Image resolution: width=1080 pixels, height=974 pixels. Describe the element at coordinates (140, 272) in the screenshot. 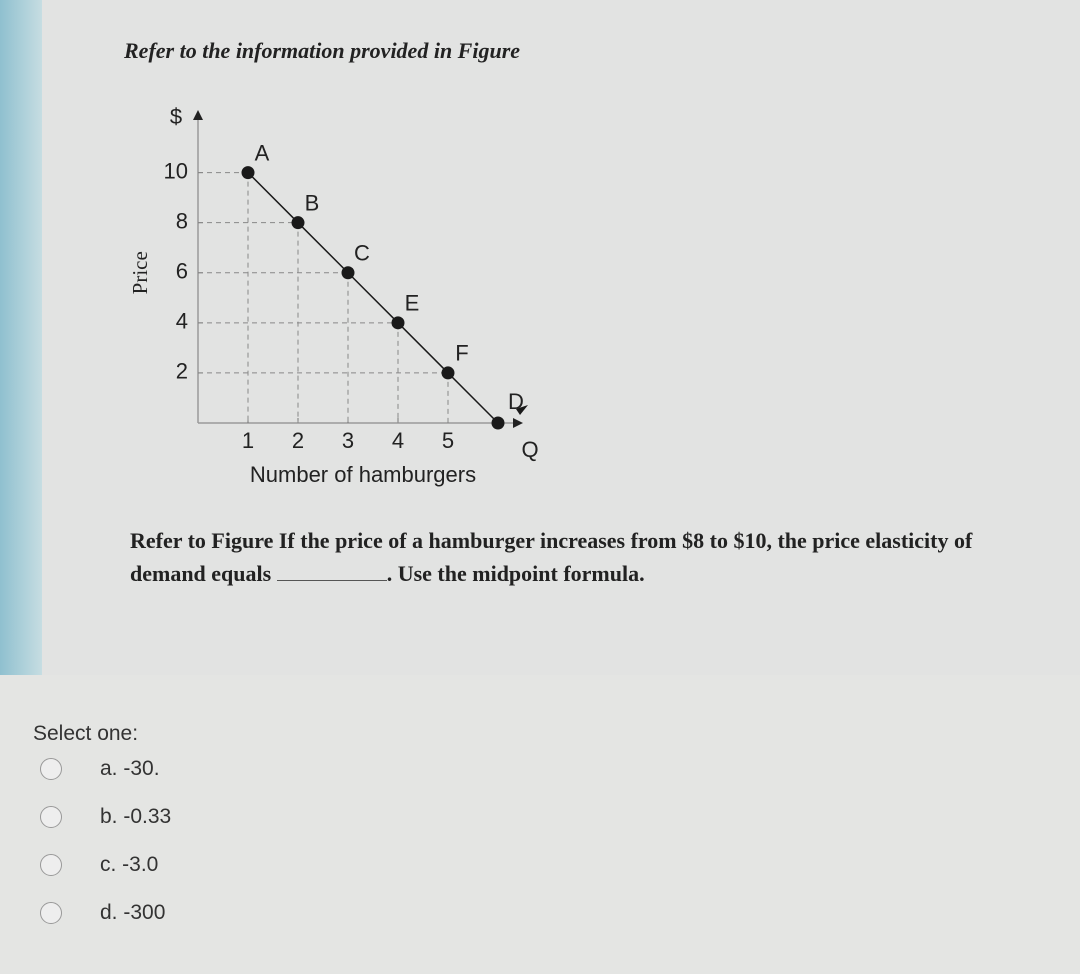

I see `y-title: Price` at that location.